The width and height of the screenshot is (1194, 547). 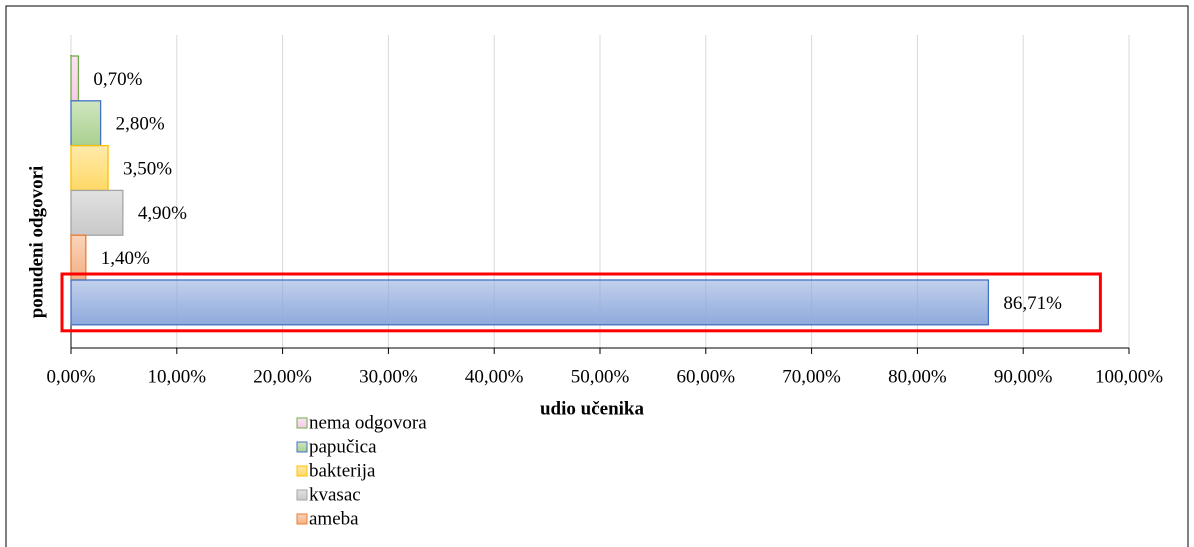 What do you see at coordinates (600, 376) in the screenshot?
I see `x-tick-label: 50,00%` at bounding box center [600, 376].